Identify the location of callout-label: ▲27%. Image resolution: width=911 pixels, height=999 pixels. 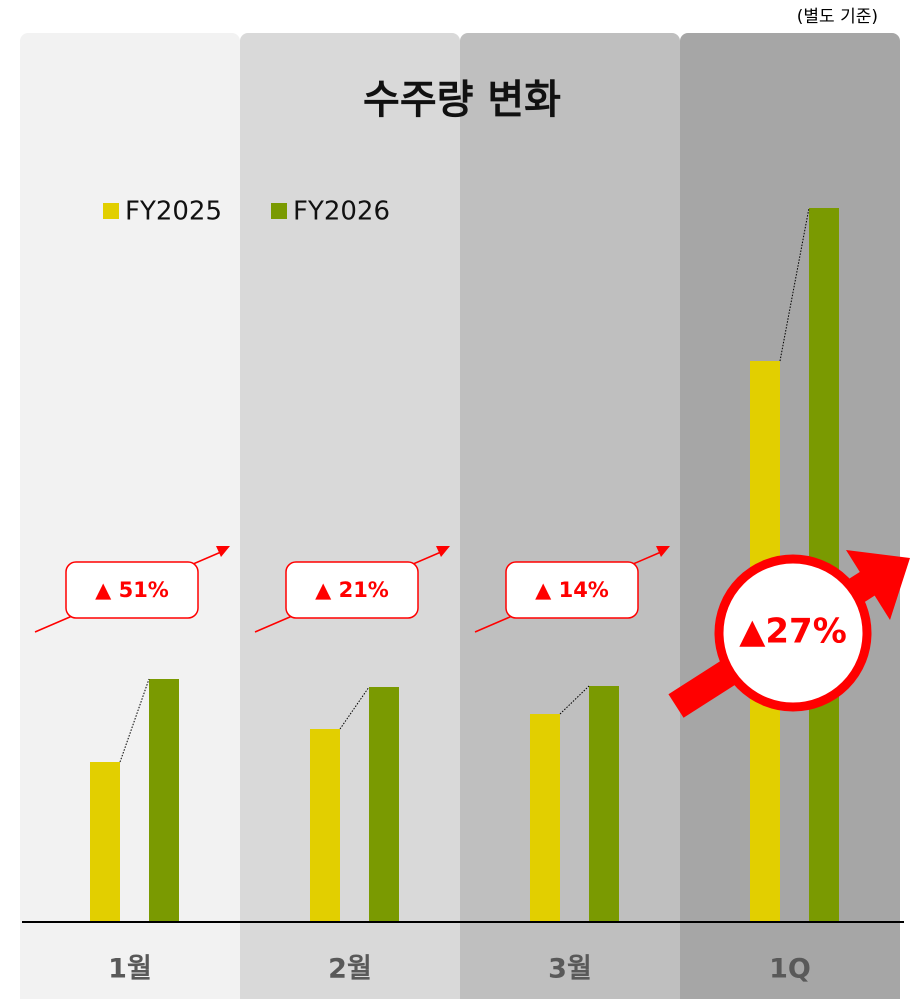
(793, 632).